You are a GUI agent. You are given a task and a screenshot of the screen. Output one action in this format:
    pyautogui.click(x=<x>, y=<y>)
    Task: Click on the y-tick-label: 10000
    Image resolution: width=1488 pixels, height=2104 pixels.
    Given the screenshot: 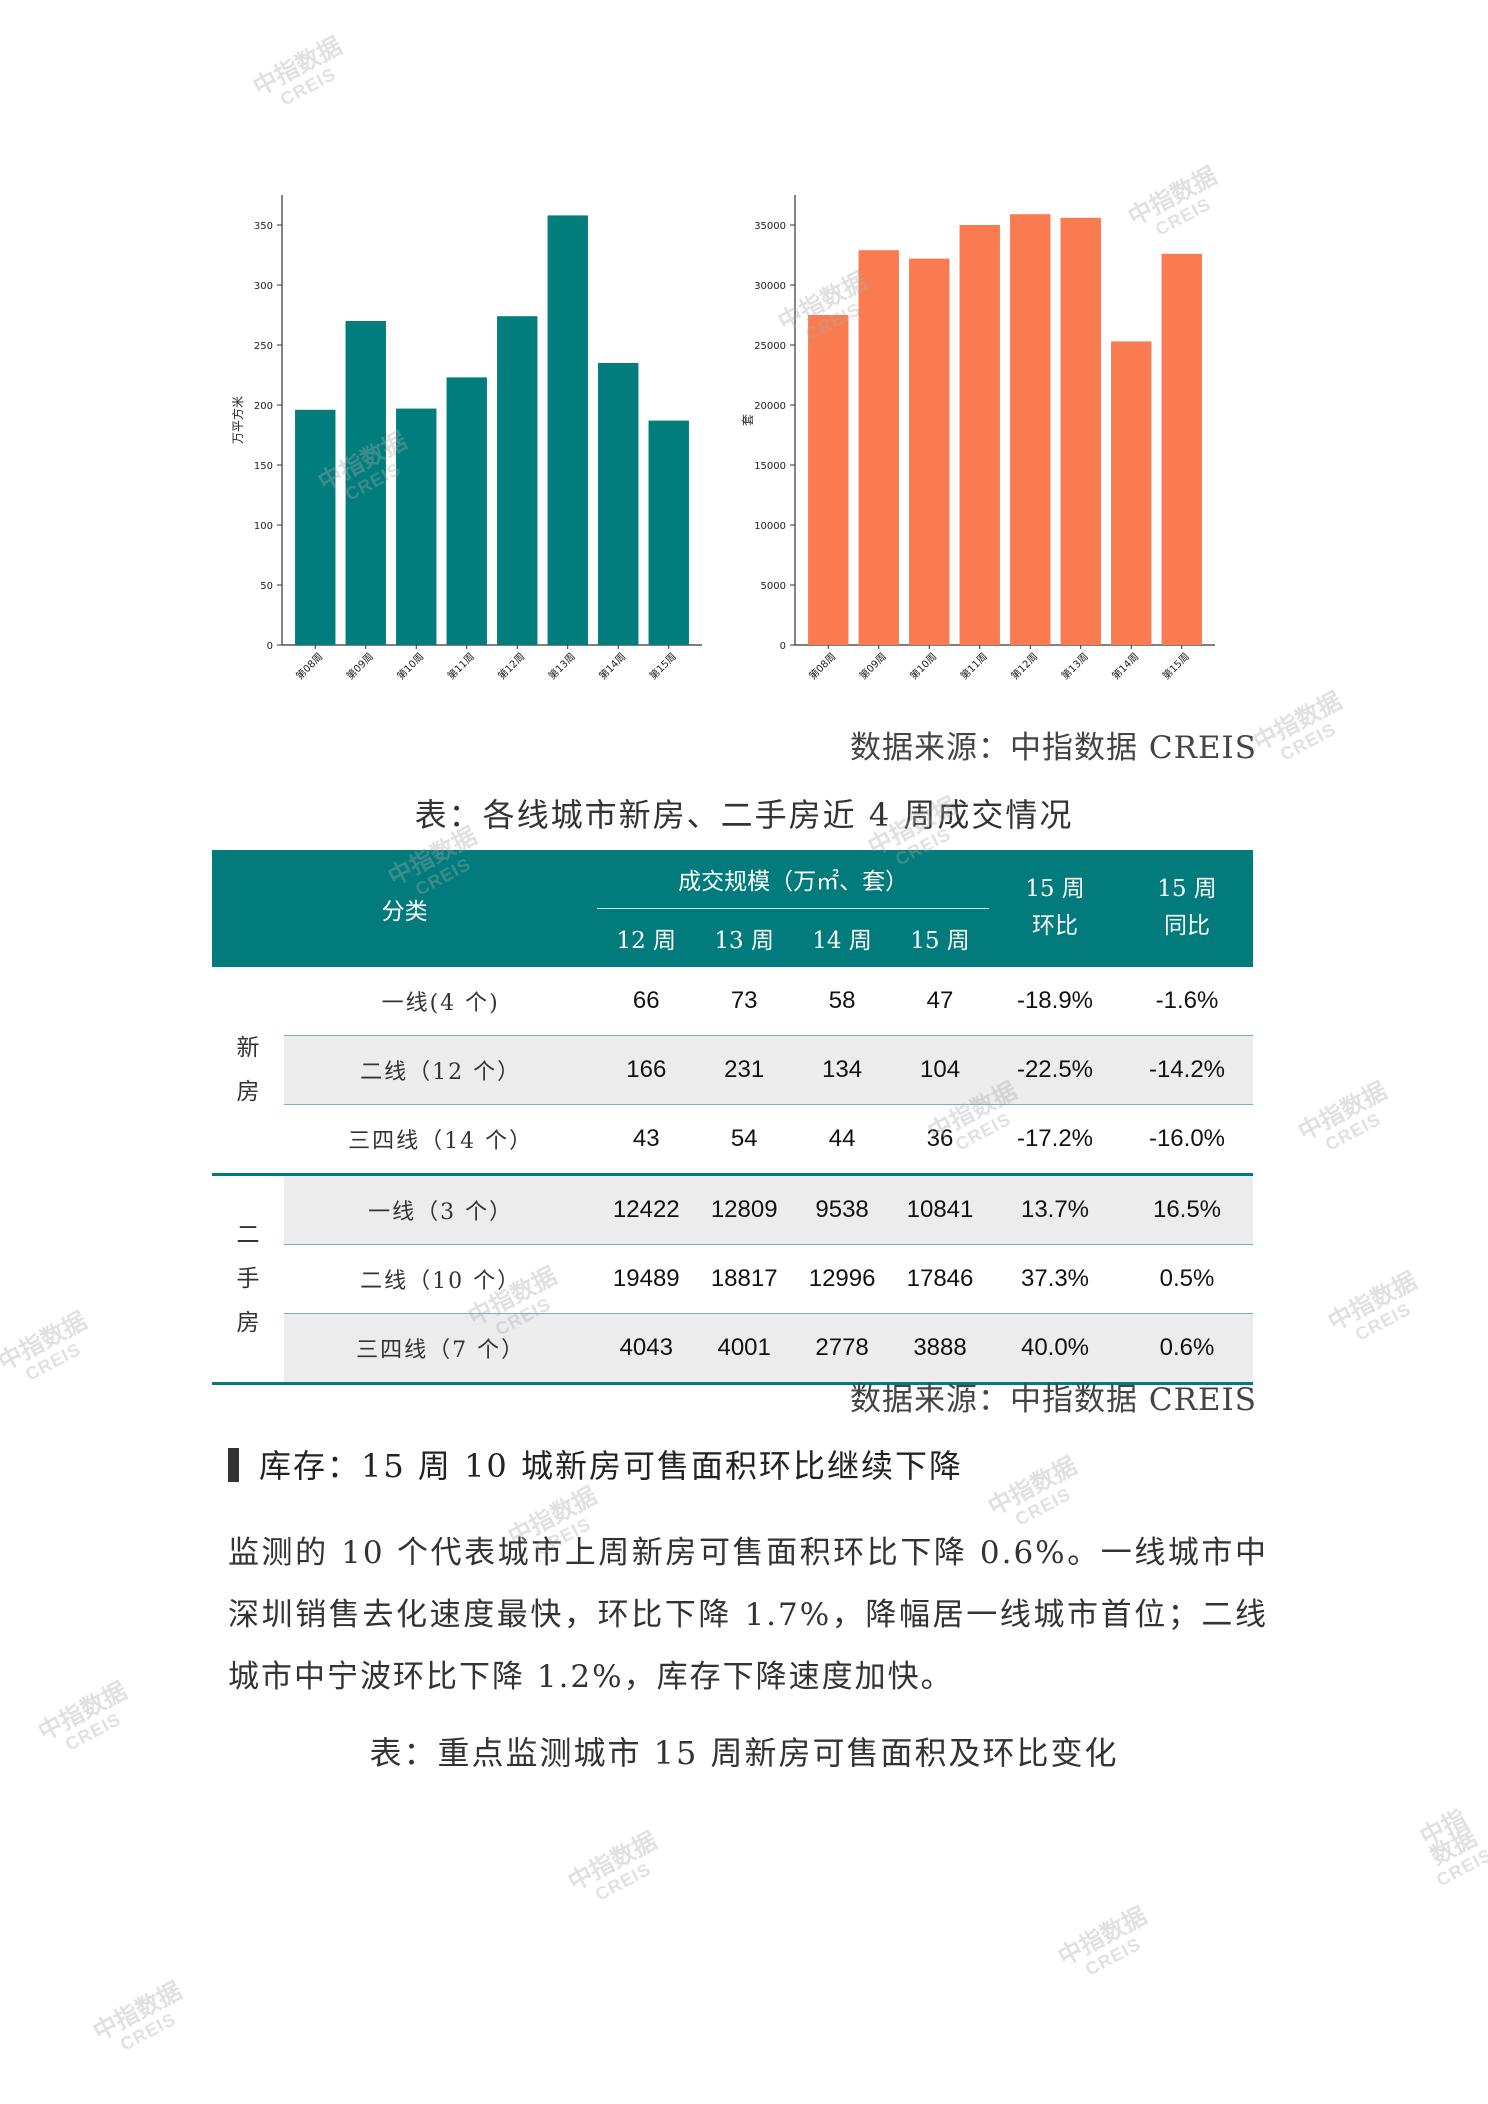 What is the action you would take?
    pyautogui.click(x=770, y=526)
    